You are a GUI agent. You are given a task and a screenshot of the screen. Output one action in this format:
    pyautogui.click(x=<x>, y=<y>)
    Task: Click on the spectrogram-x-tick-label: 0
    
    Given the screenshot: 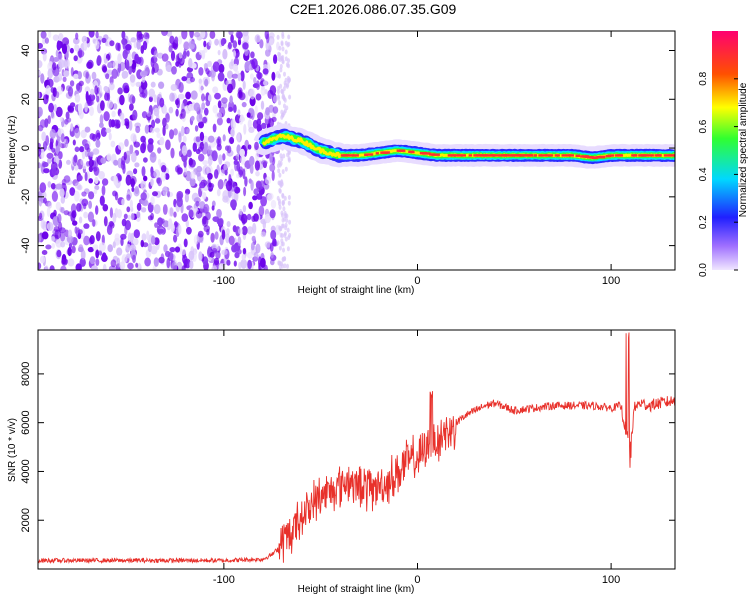 What is the action you would take?
    pyautogui.click(x=417, y=281)
    